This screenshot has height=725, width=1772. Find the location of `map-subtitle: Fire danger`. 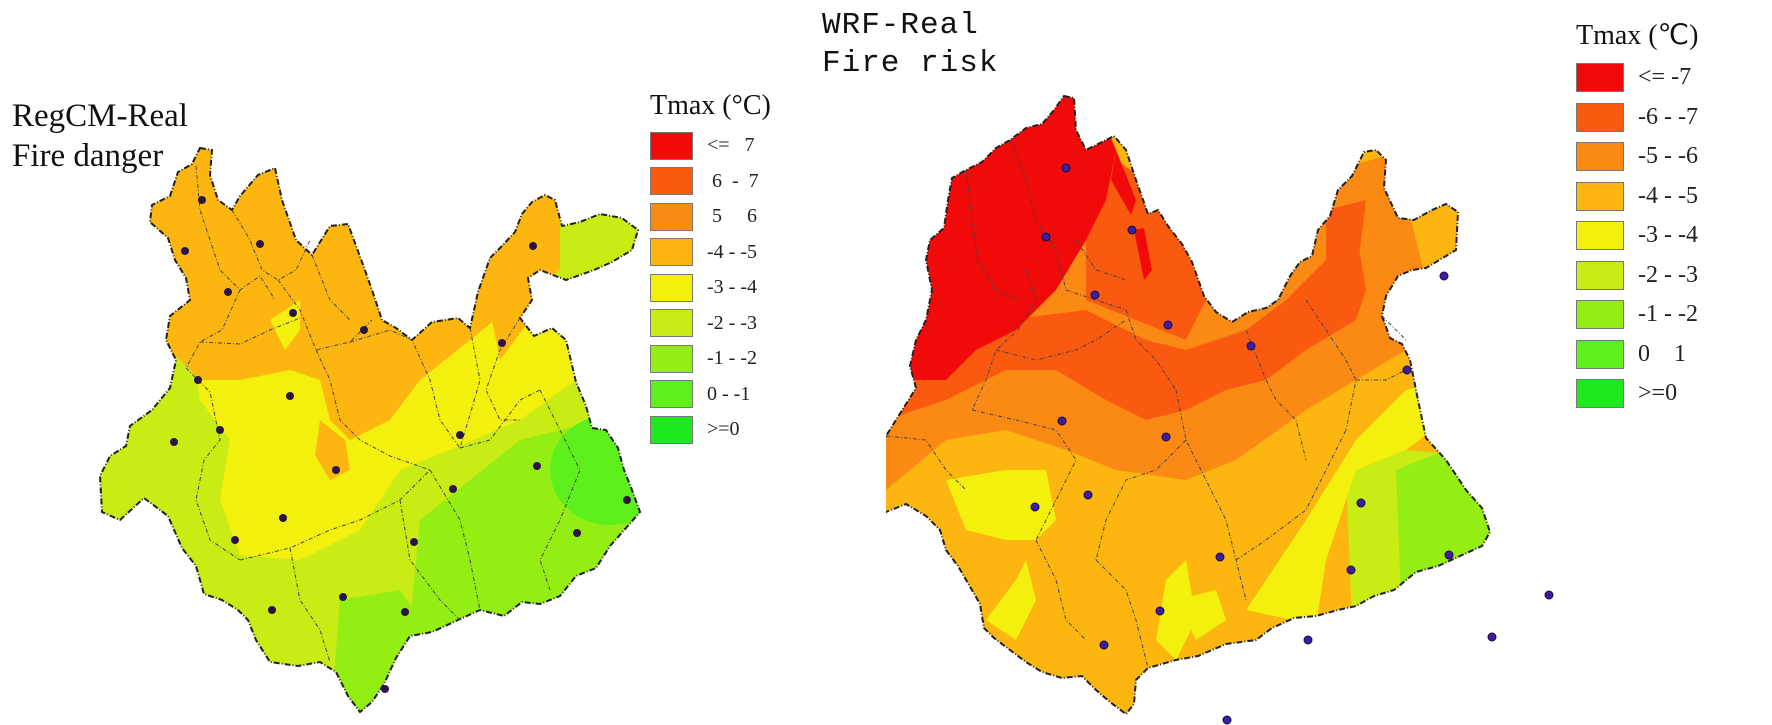

map-subtitle: Fire danger is located at coordinates (88, 156).